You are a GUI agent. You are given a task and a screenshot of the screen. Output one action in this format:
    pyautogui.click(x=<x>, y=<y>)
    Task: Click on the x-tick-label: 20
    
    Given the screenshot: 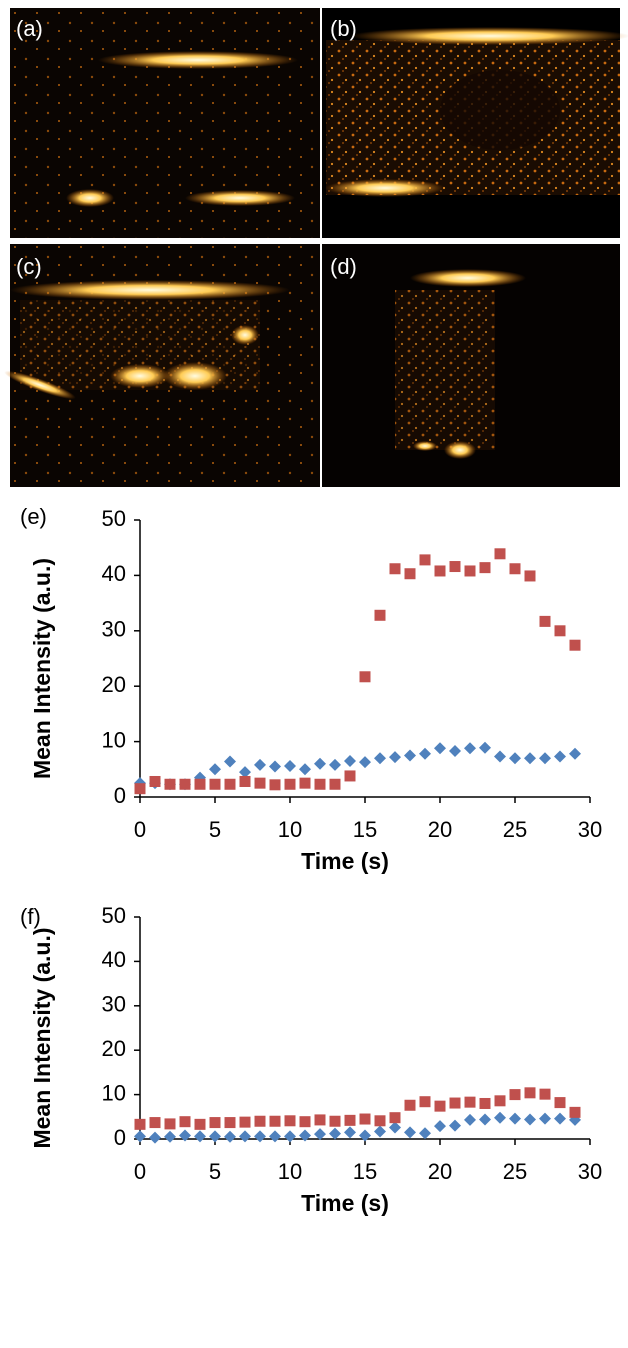 What is the action you would take?
    pyautogui.click(x=440, y=1171)
    